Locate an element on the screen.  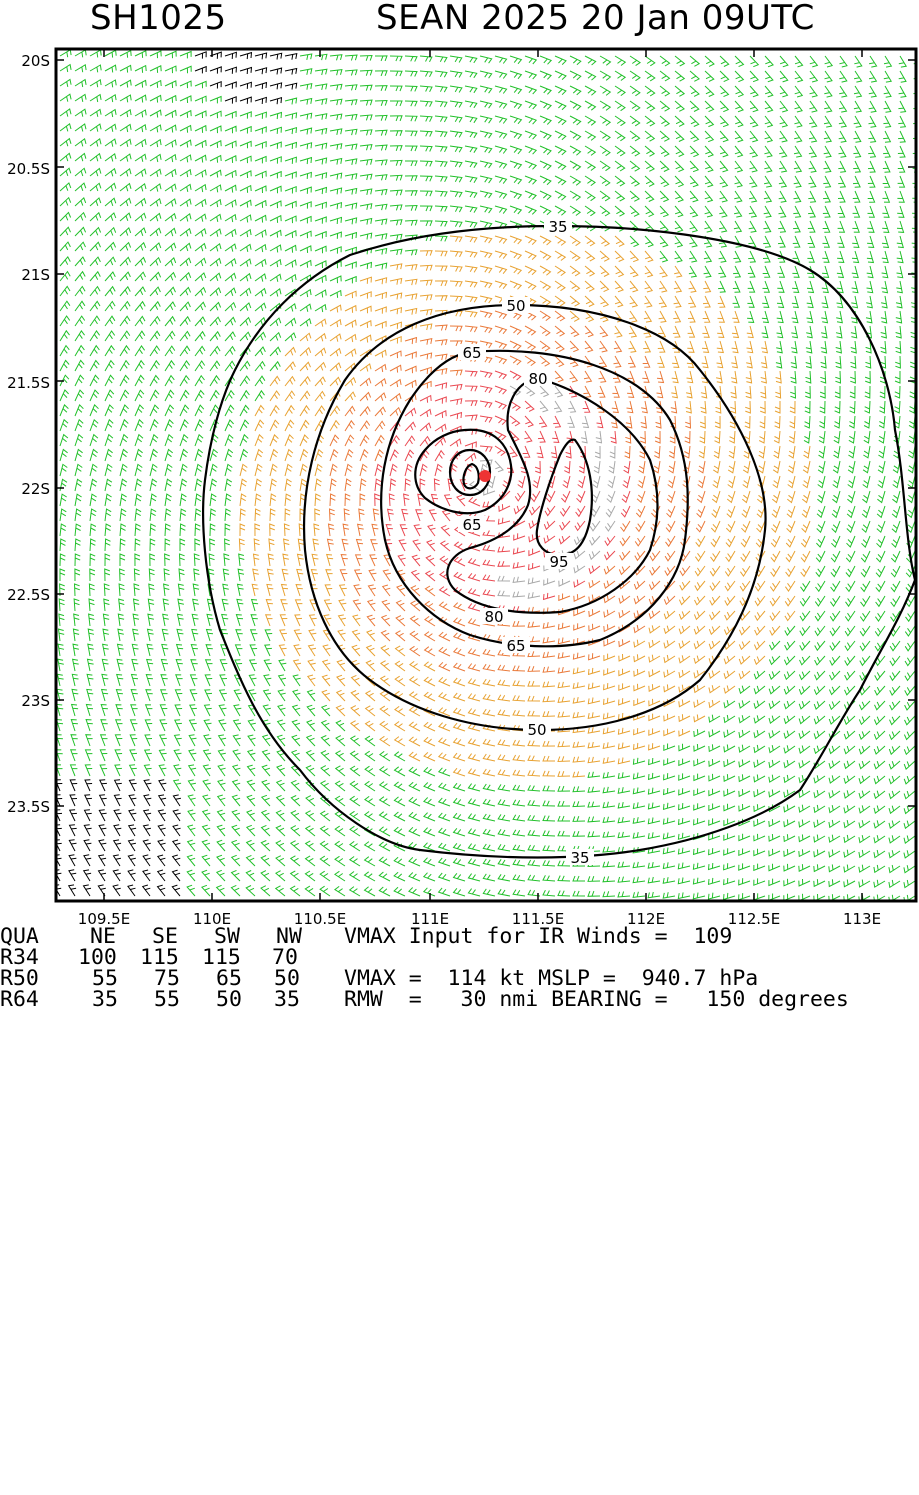
r34-nw: 70 is located at coordinates (285, 957).